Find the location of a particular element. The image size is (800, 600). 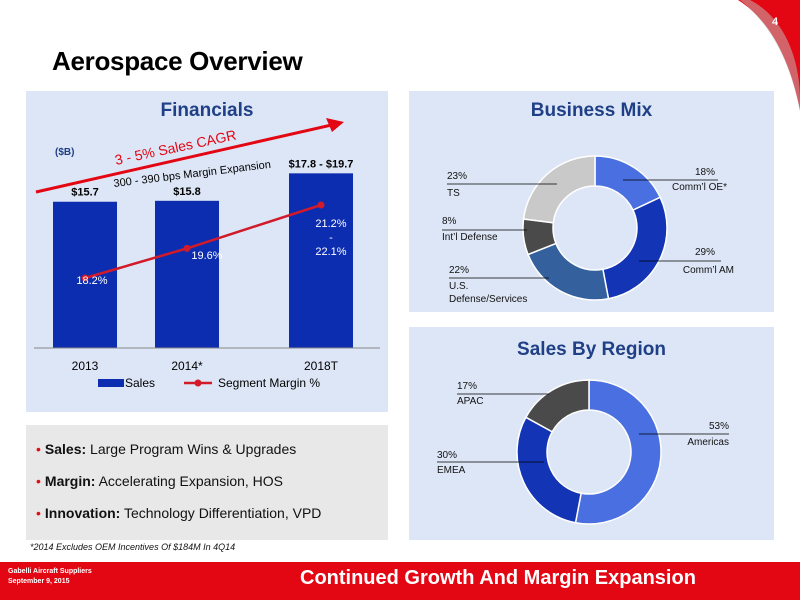

margin-data-label: 19.6% is located at coordinates (206, 256).